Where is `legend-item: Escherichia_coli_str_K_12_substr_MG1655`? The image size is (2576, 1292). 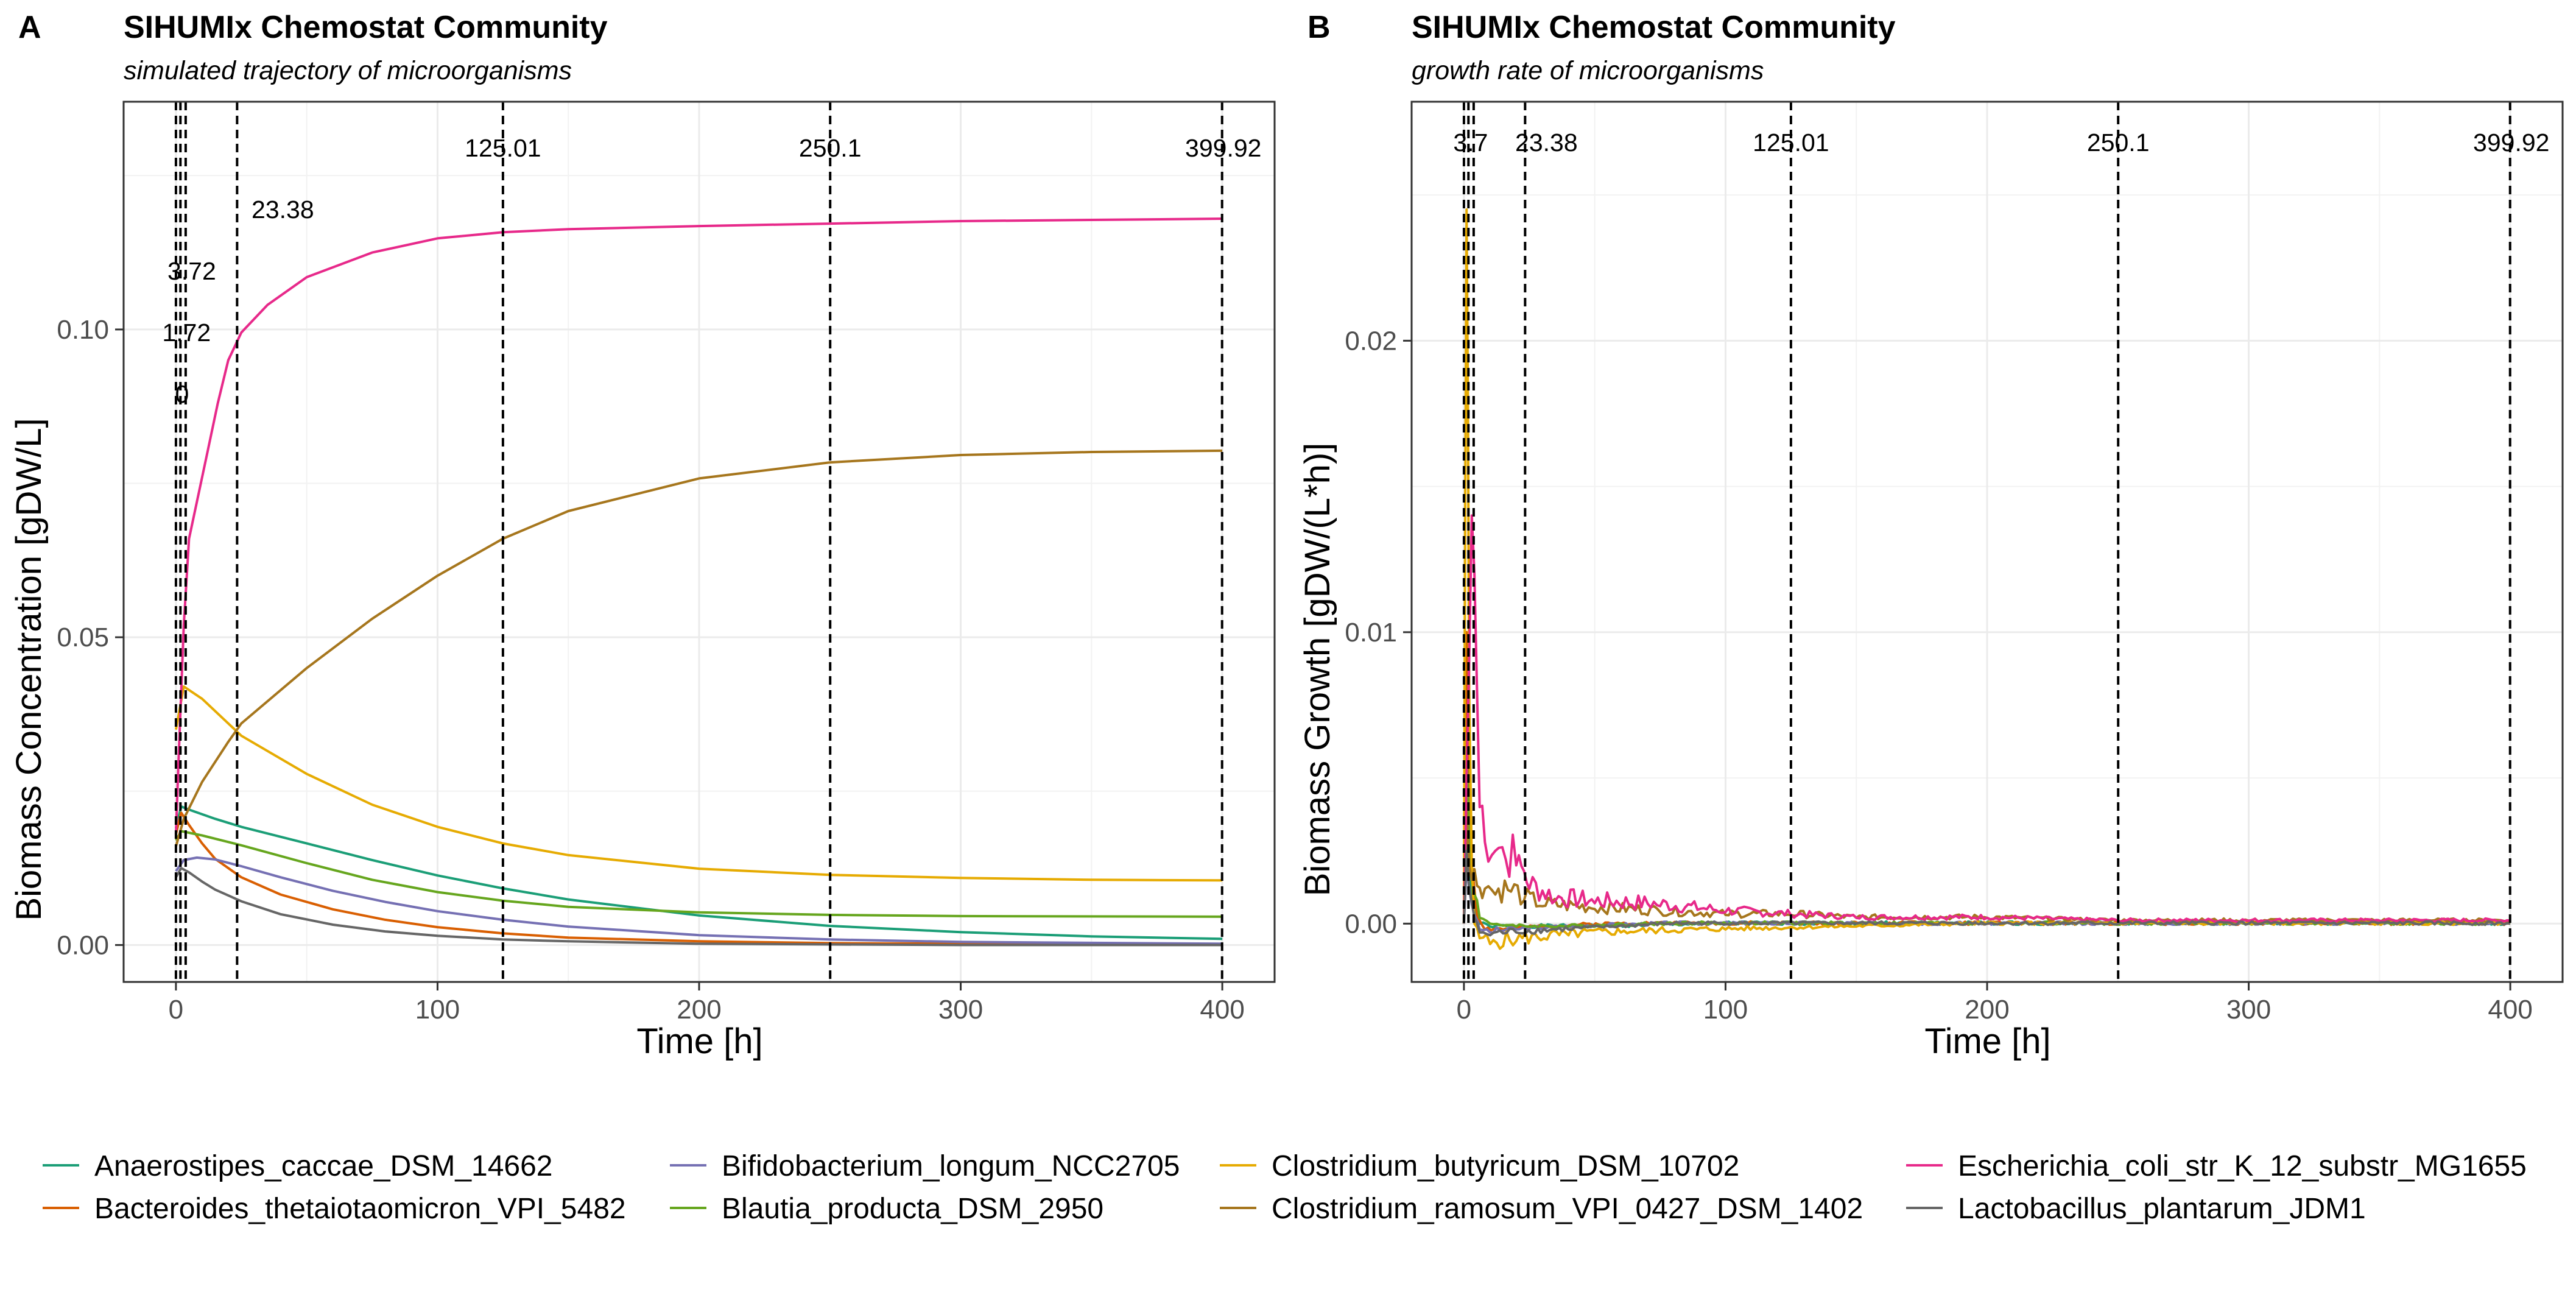
legend-item: Escherichia_coli_str_K_12_substr_MG1655 is located at coordinates (2216, 1166).